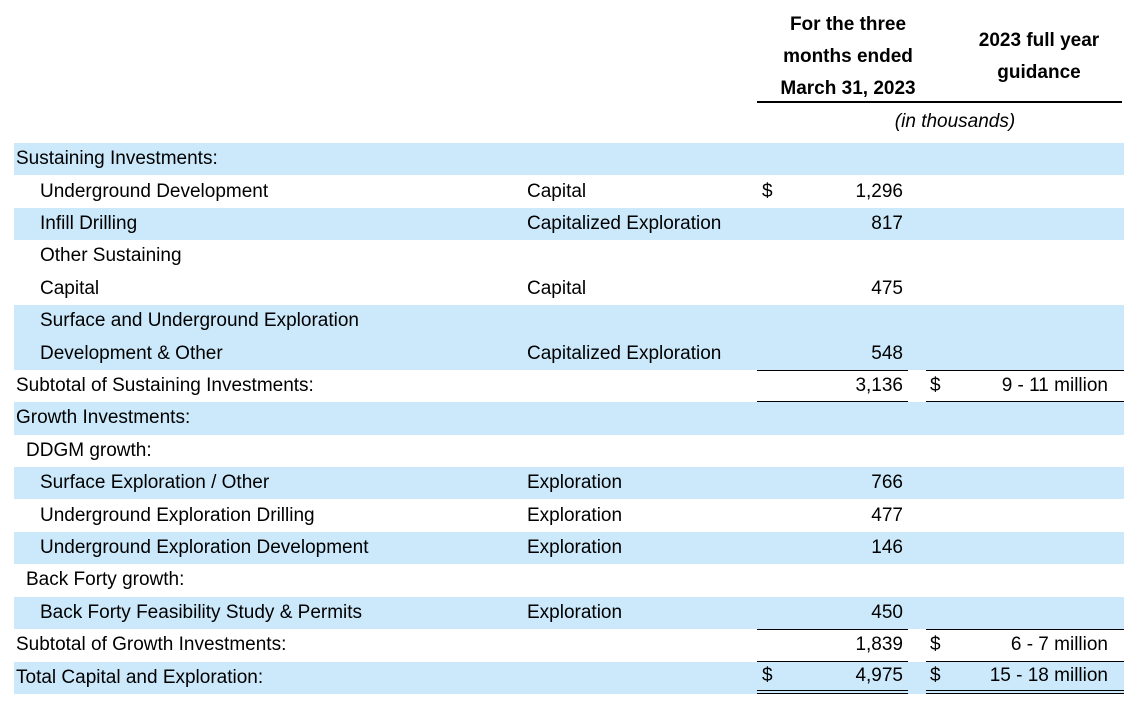  What do you see at coordinates (1048, 675) in the screenshot?
I see `row-guidance: 15 - 18 million` at bounding box center [1048, 675].